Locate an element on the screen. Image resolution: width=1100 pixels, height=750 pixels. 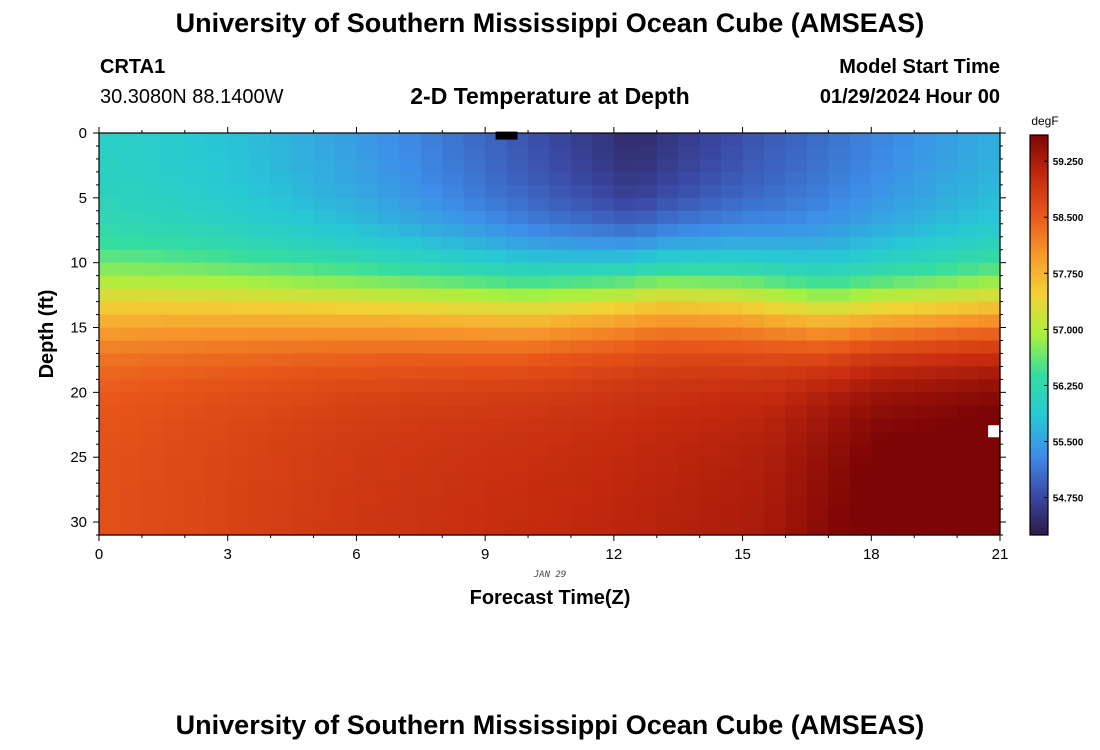
date-label: JAN 29 is located at coordinates (550, 575).